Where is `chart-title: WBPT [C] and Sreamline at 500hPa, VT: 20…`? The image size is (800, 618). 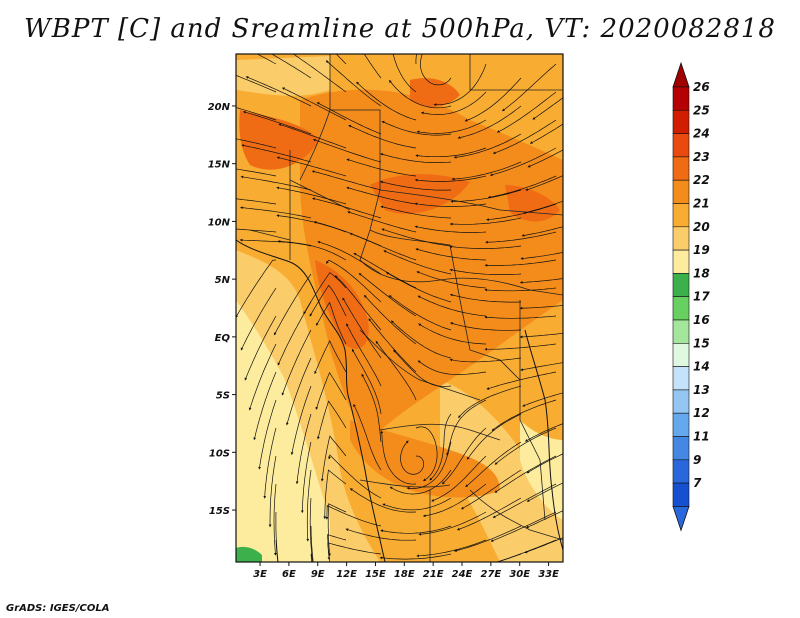 chart-title: WBPT [C] and Sreamline at 500hPa, VT: 20… is located at coordinates (400, 29).